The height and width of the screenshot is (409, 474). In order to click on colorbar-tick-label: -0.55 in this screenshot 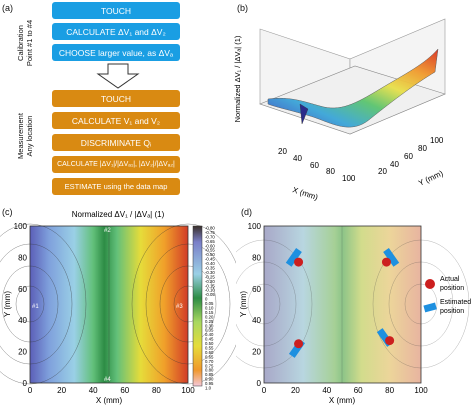, I will do `click(210, 250)`.